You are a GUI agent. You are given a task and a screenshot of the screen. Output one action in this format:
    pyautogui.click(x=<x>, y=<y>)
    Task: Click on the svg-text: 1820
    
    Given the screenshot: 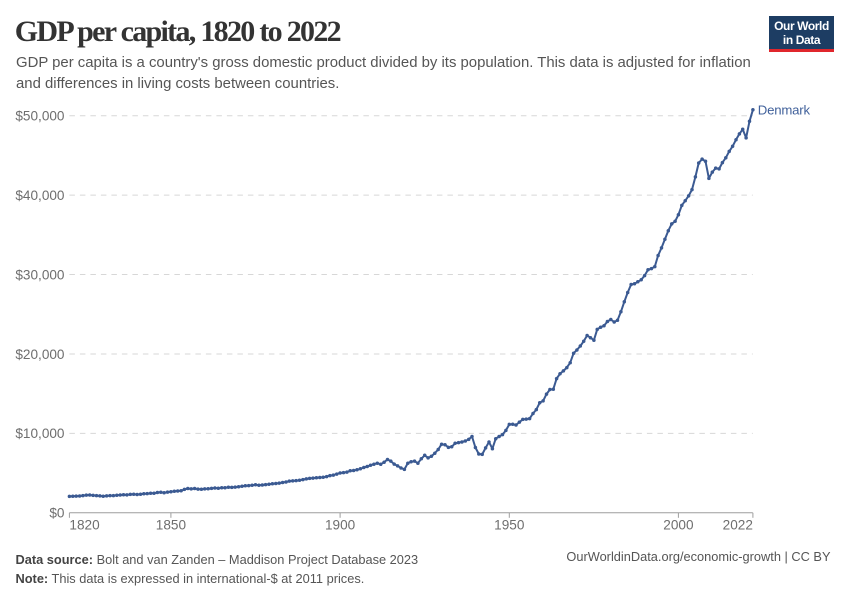 What is the action you would take?
    pyautogui.click(x=84, y=525)
    